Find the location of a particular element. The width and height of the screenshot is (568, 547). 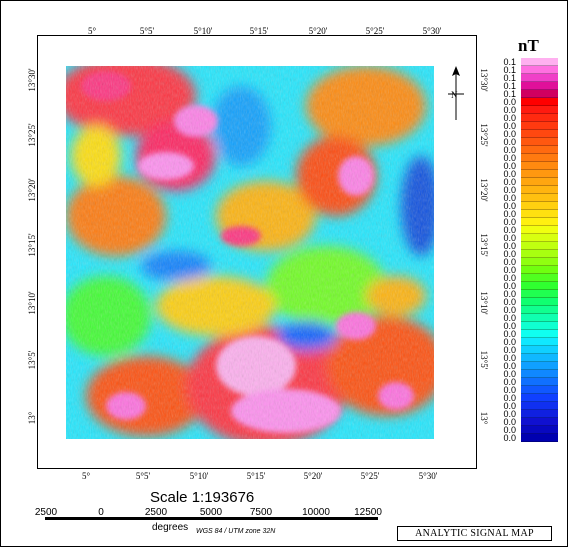

scale-text: Scale 1:193676 is located at coordinates (202, 497).